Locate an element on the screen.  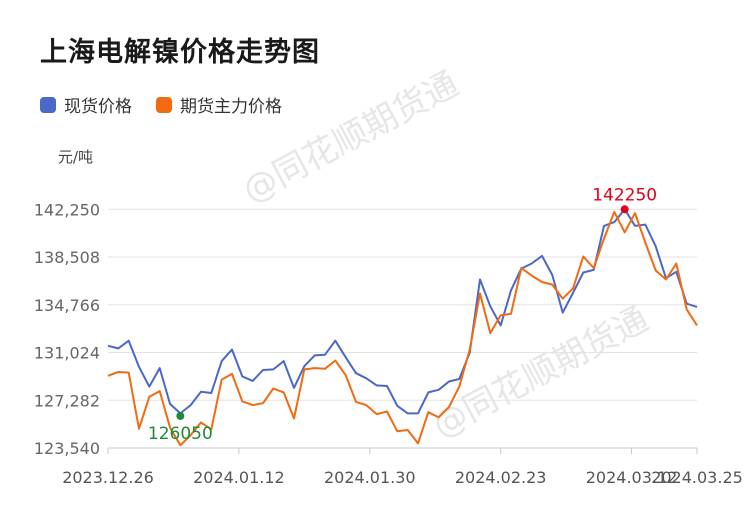
legend-label-futures: 期货主力价格 is located at coordinates (231, 107).